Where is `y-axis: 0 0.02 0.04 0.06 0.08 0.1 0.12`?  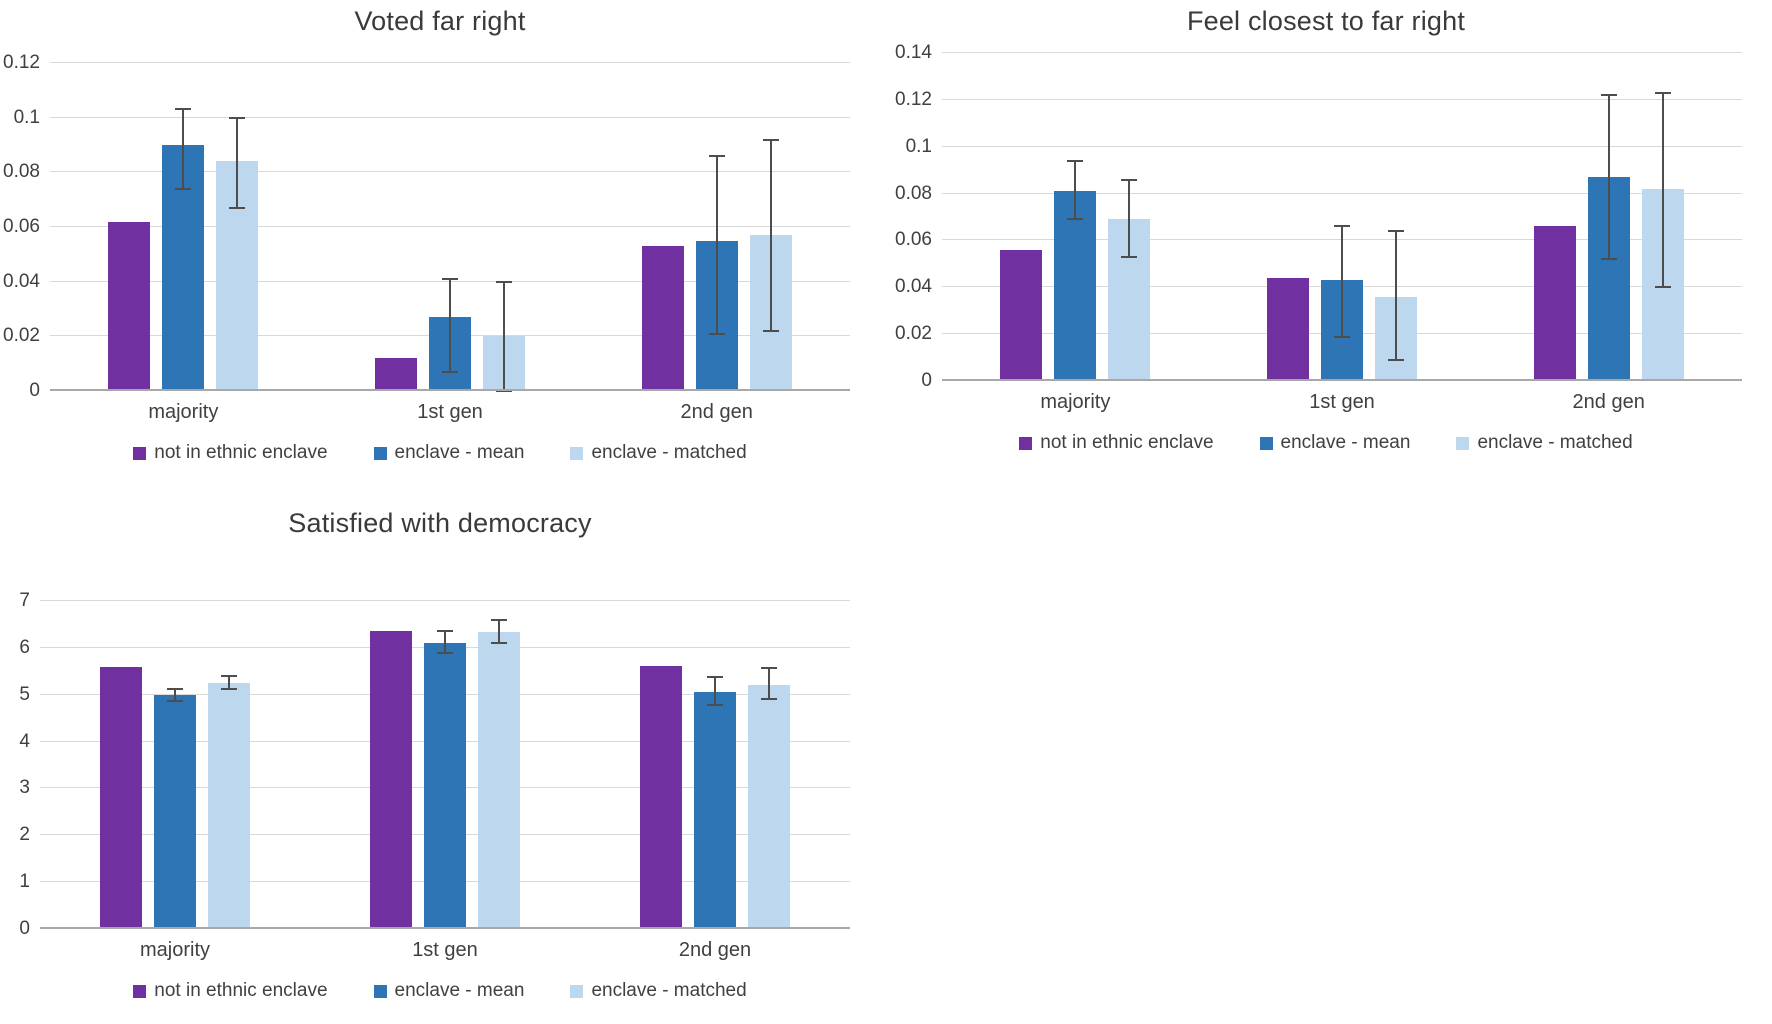 y-axis: 0 0.02 0.04 0.06 0.08 0.1 0.12 is located at coordinates (25, 227).